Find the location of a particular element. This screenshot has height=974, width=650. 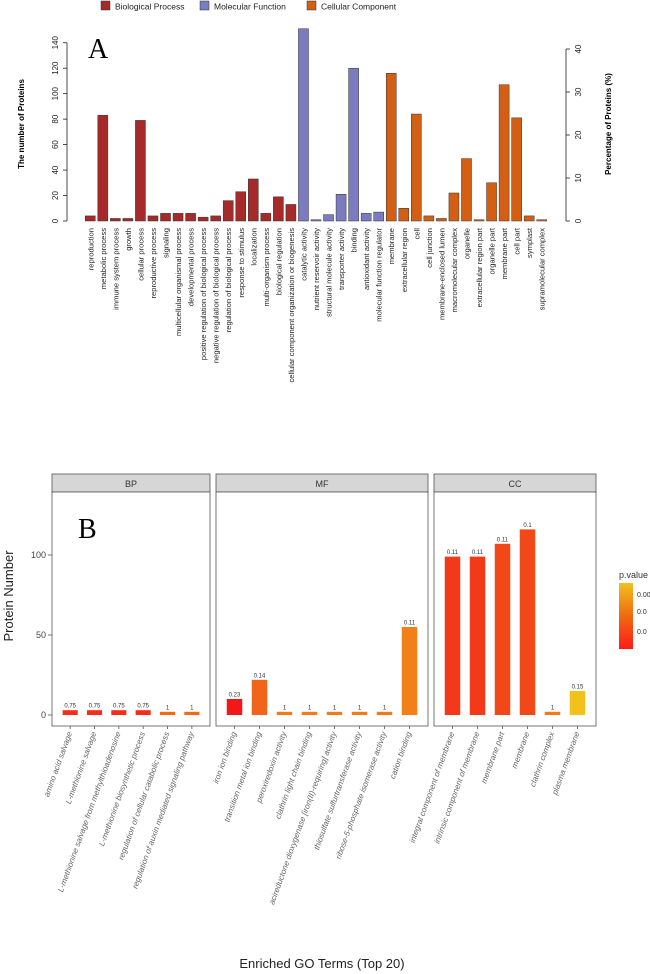

x-tick-label: membrane is located at coordinates (521, 750).